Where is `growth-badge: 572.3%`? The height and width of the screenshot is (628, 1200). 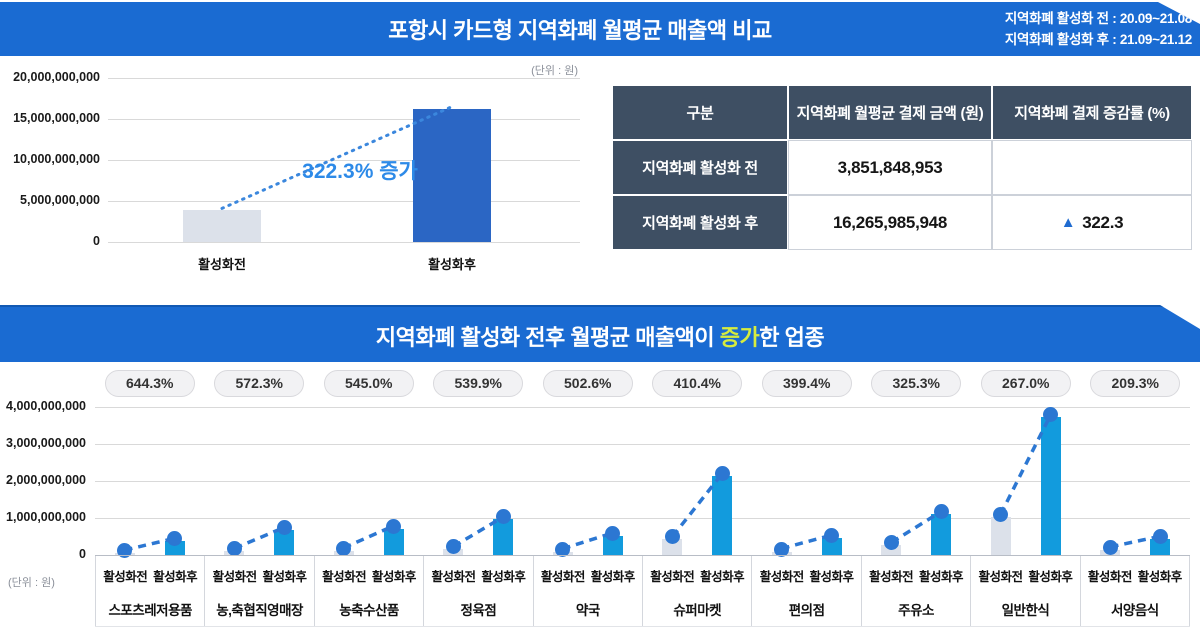
growth-badge: 572.3% is located at coordinates (259, 383).